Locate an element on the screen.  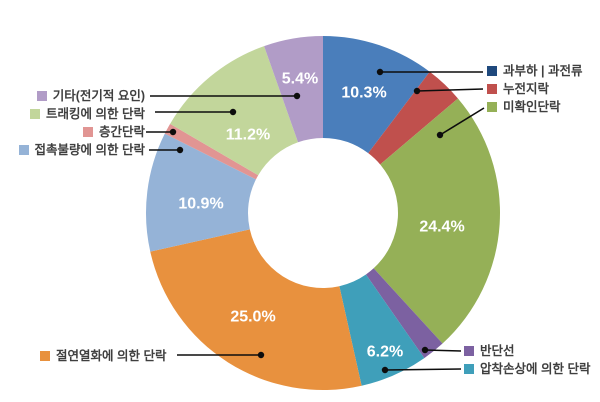
legend-item-1: 누전지락 is located at coordinates (518, 89).